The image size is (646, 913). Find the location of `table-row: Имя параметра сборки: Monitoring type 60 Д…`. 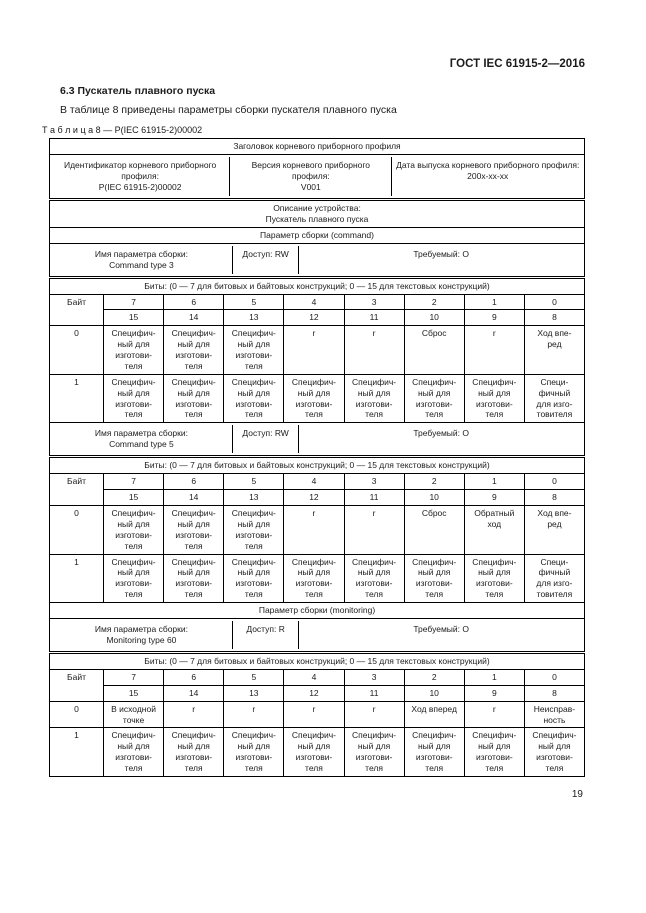

table-row: Имя параметра сборки: Monitoring type 60 Д… is located at coordinates (317, 635).